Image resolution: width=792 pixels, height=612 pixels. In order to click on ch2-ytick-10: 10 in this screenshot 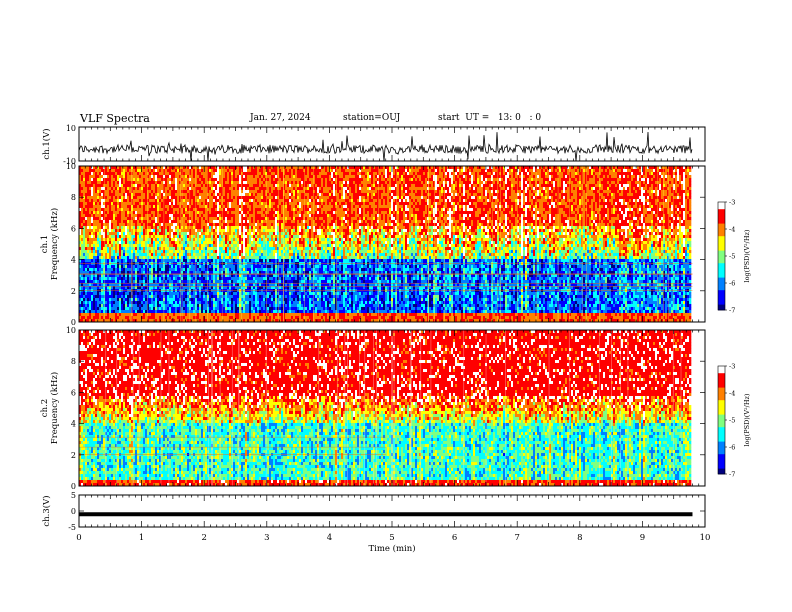, I will do `click(71, 330)`.